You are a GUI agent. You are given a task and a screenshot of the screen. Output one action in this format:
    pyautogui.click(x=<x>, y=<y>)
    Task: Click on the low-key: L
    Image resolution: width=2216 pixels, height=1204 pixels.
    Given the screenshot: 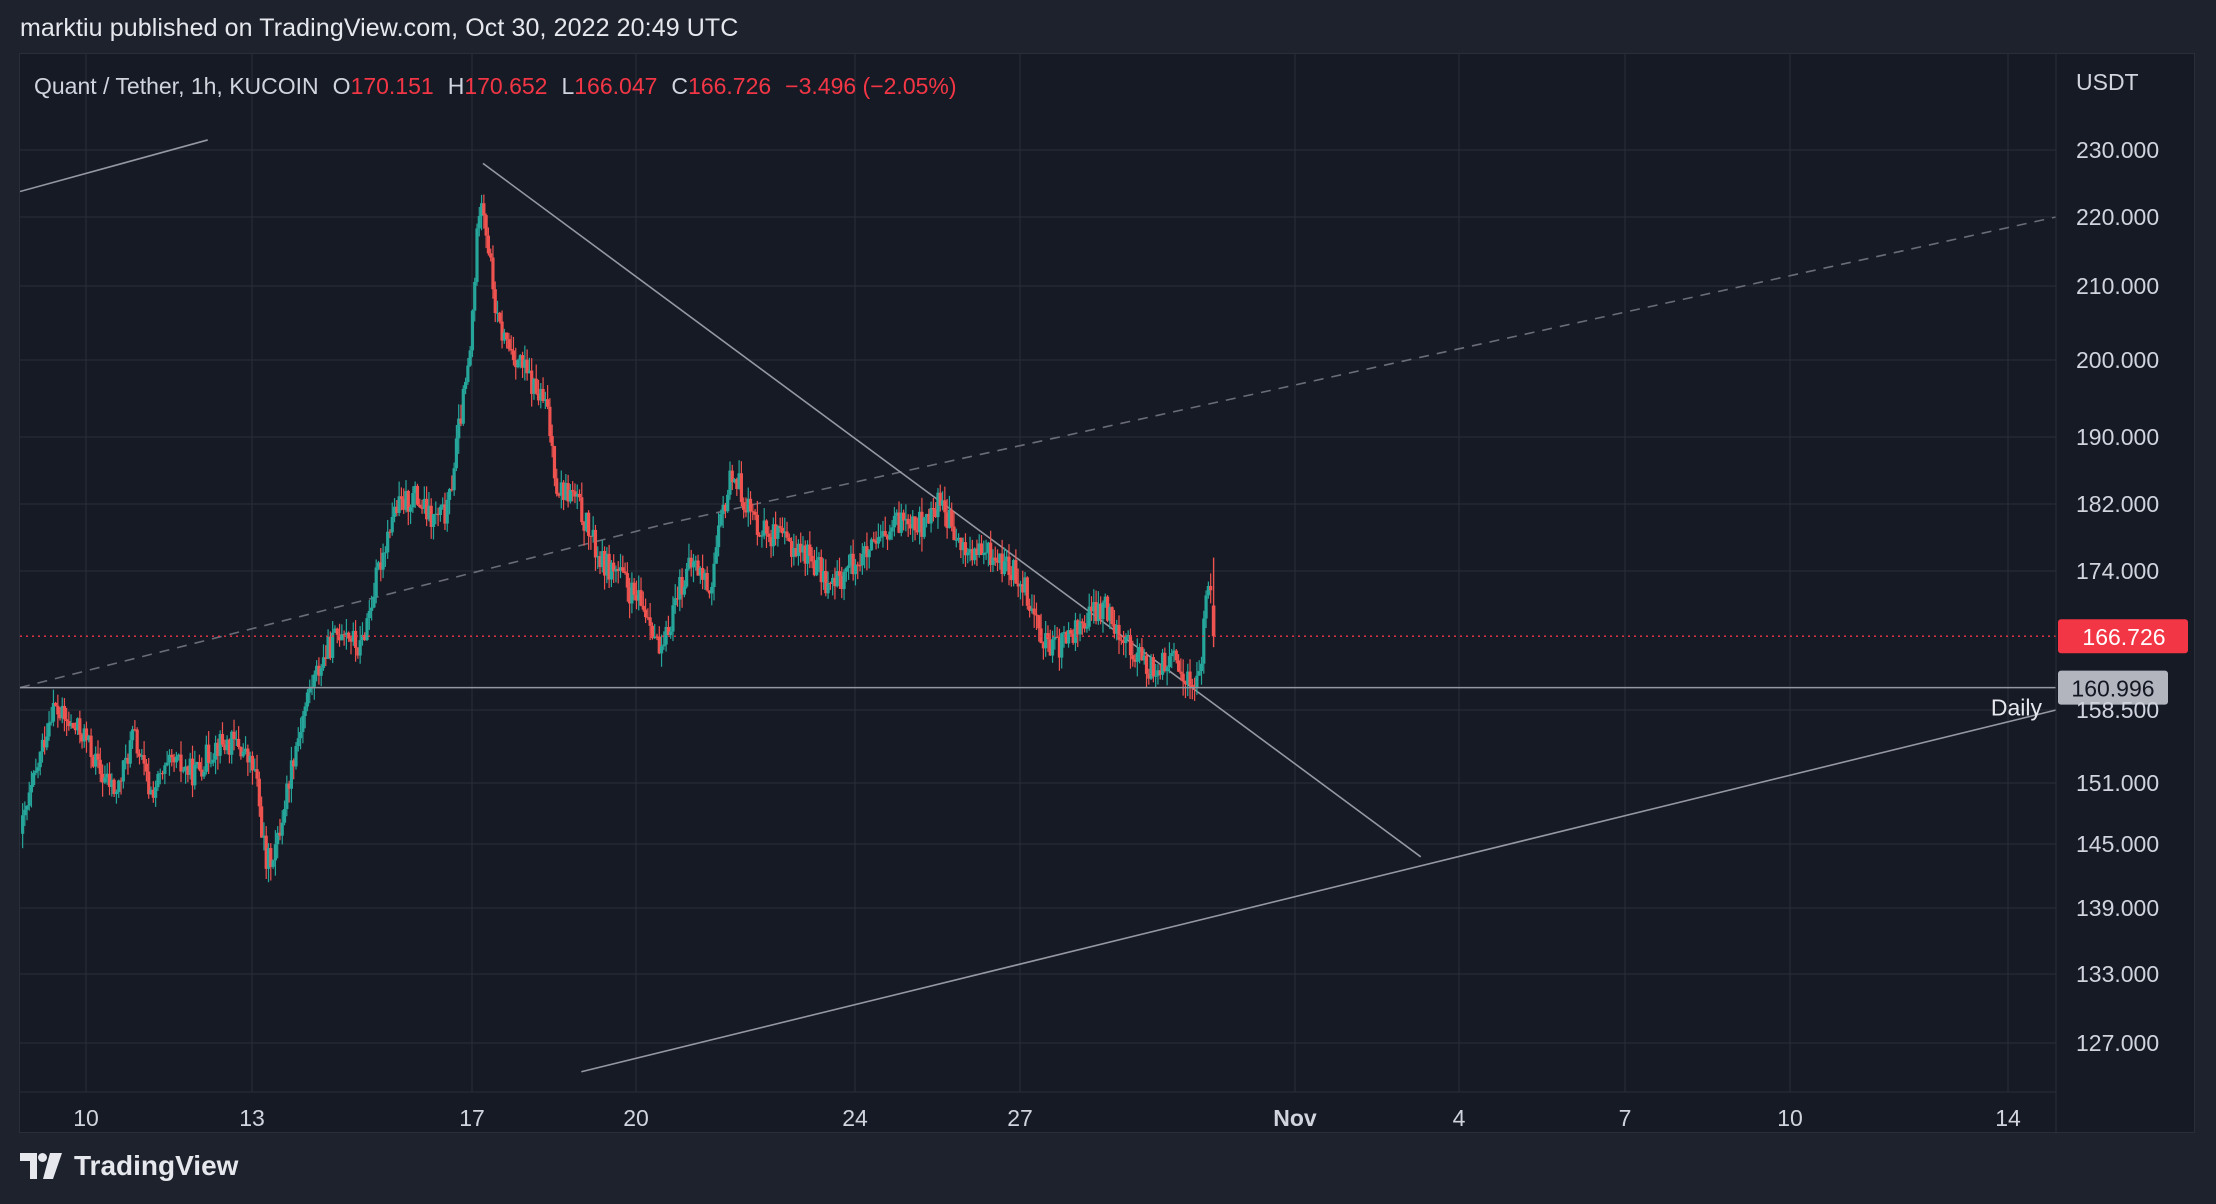 What is the action you would take?
    pyautogui.click(x=567, y=86)
    